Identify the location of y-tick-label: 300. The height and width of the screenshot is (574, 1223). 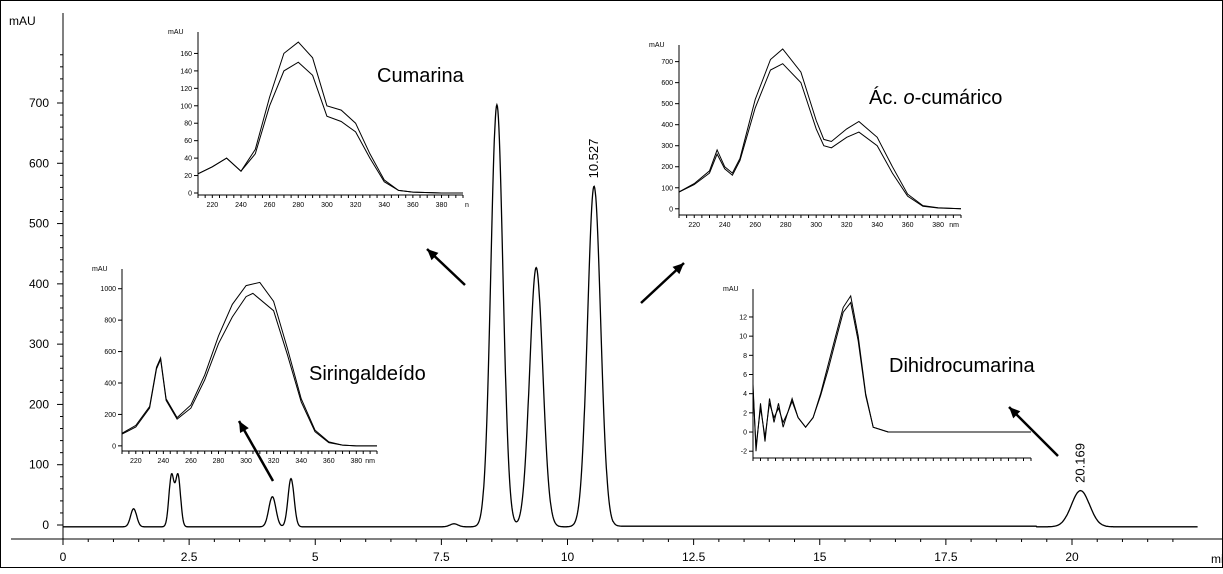
(39, 344).